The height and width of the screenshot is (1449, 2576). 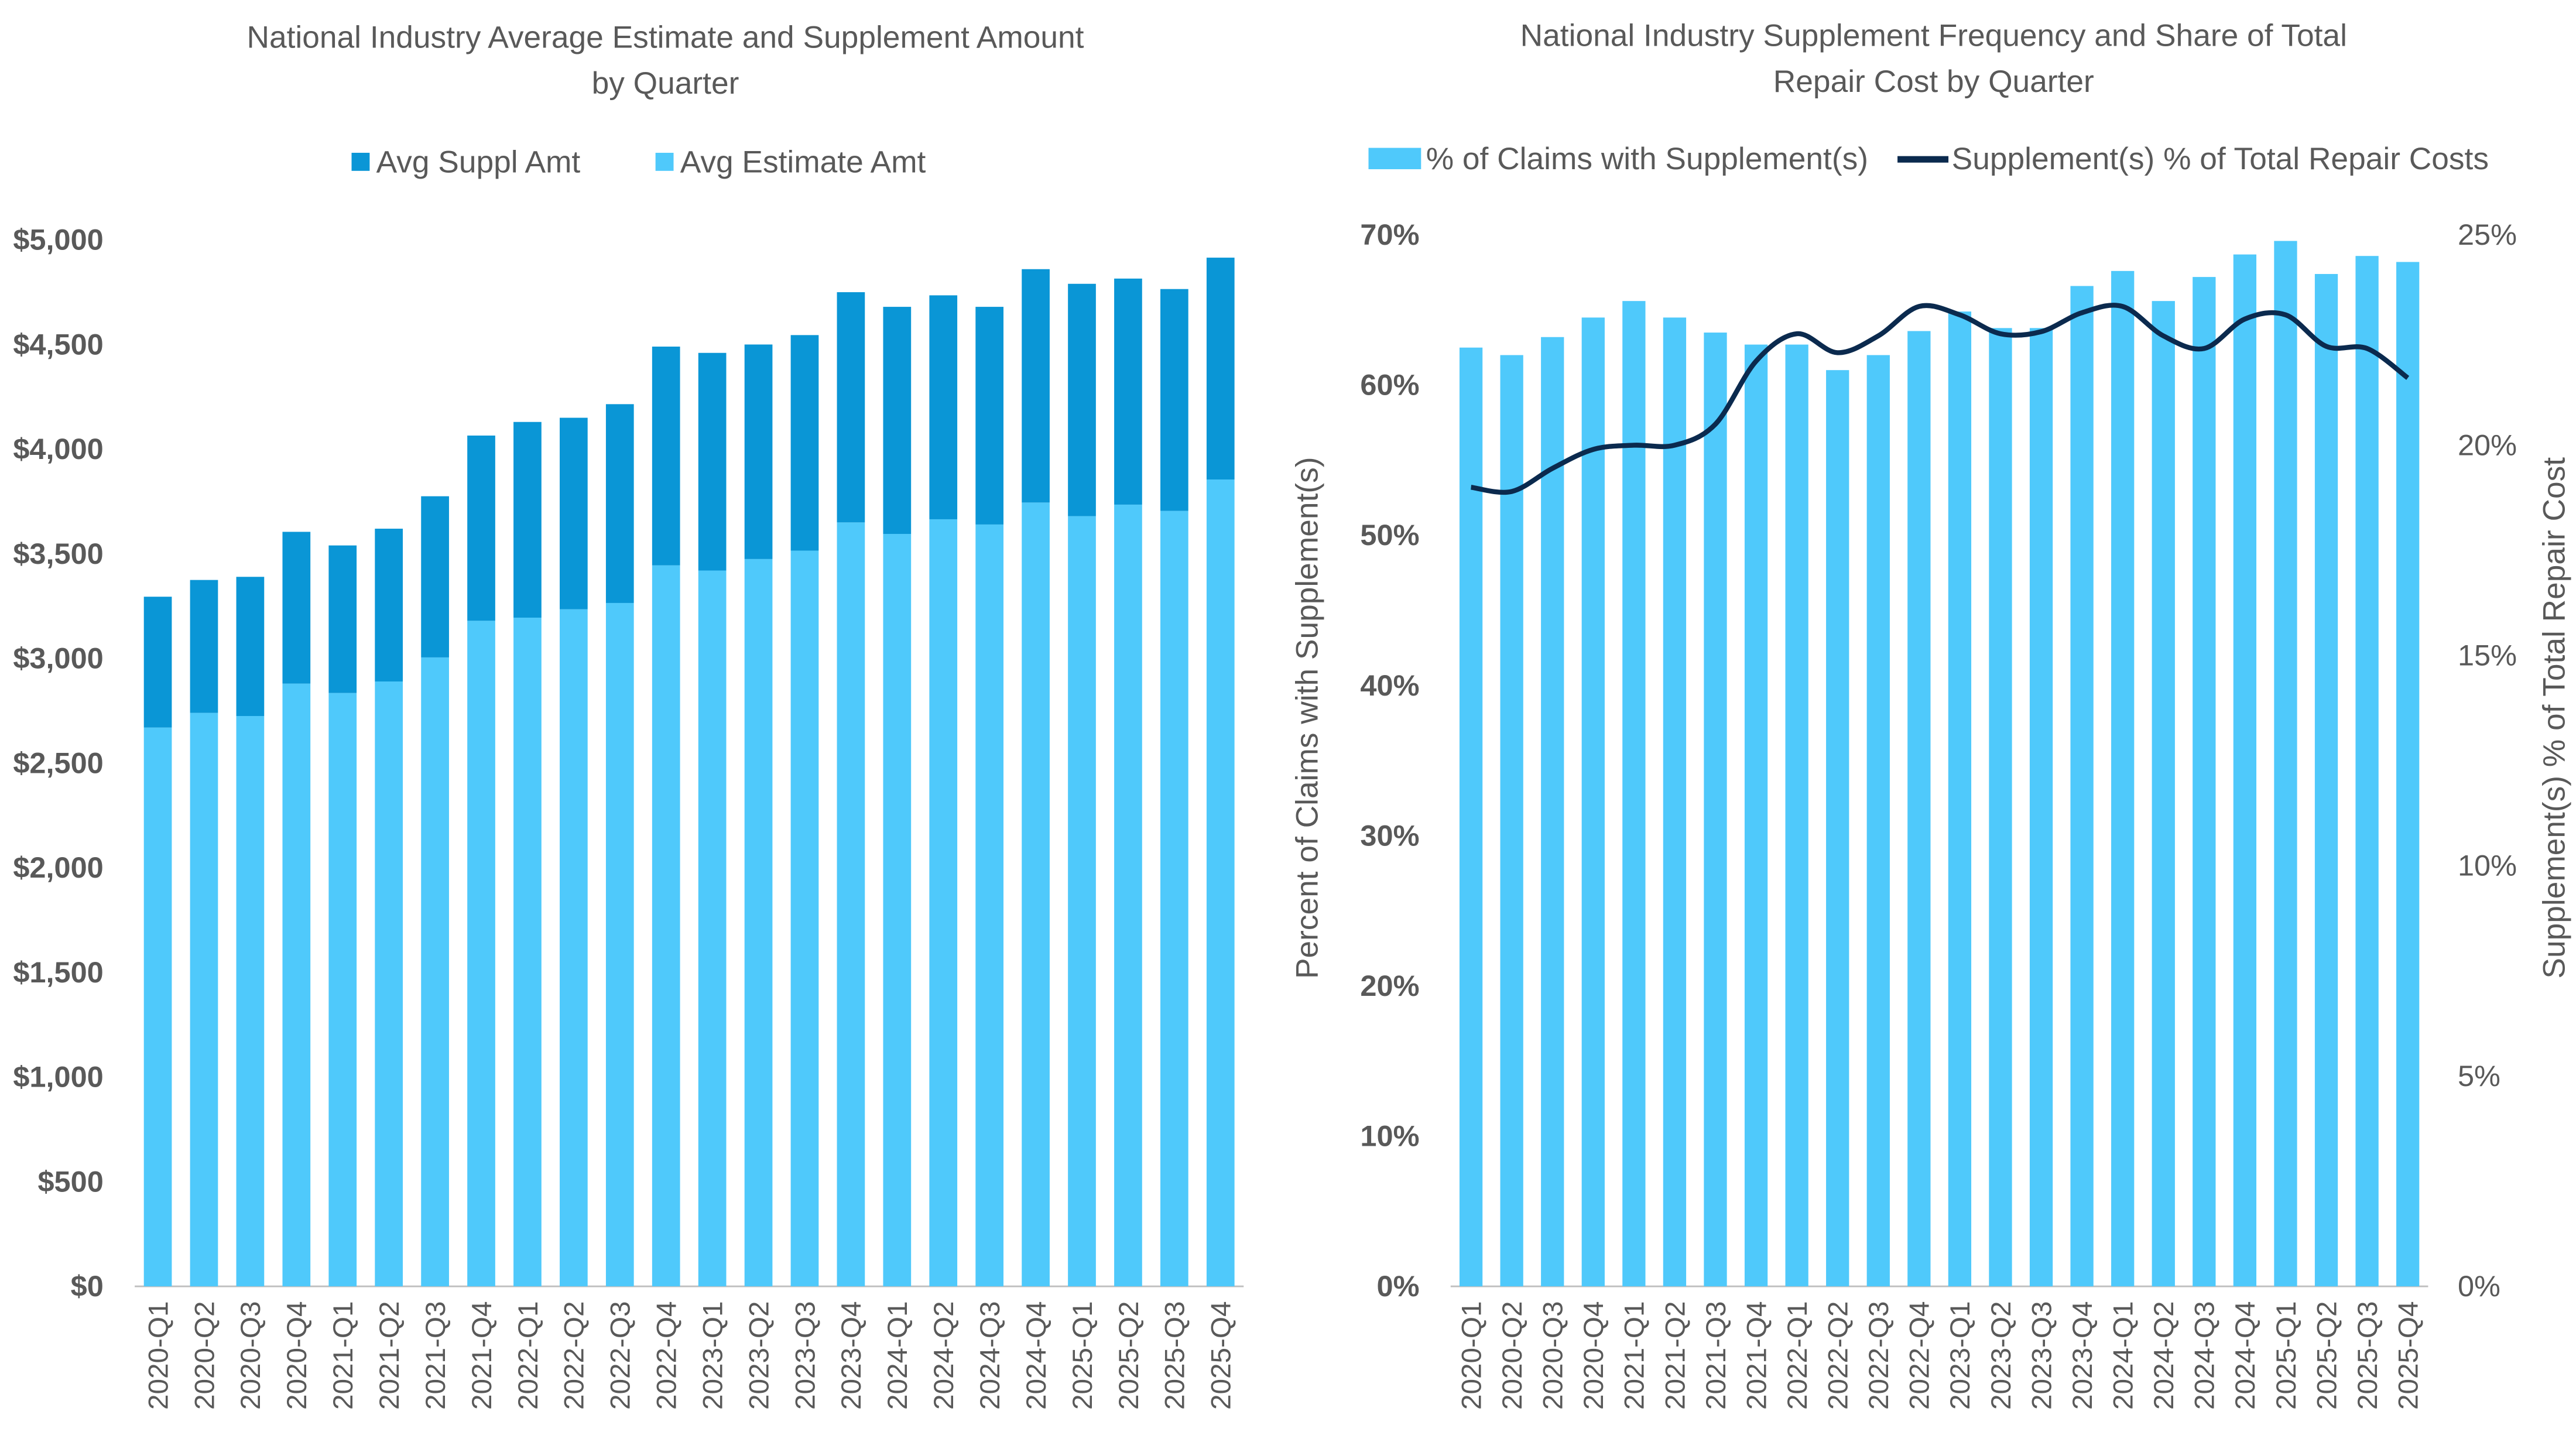 I want to click on x-tick-label: 2020-Q1, so click(x=158, y=1356).